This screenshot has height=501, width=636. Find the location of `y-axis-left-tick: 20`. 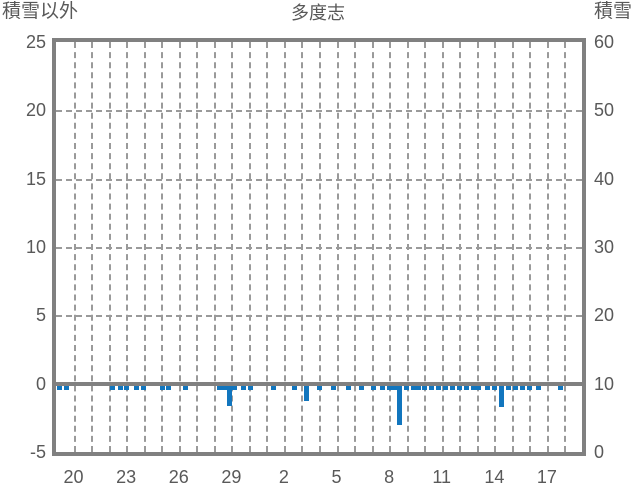

y-axis-left-tick: 20 is located at coordinates (35, 110).